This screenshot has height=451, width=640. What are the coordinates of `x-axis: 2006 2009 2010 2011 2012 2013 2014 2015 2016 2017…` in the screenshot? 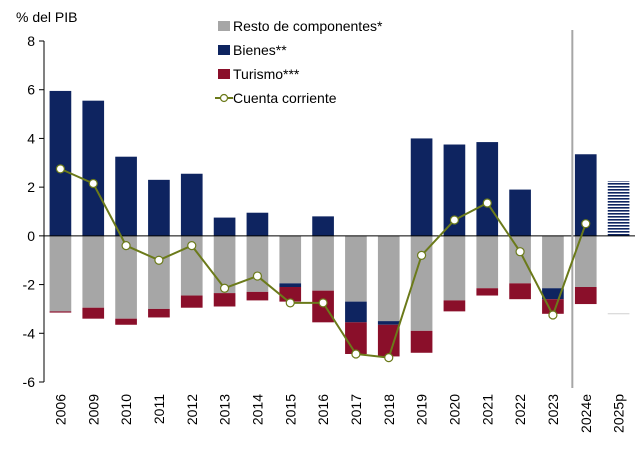 It's located at (339, 413).